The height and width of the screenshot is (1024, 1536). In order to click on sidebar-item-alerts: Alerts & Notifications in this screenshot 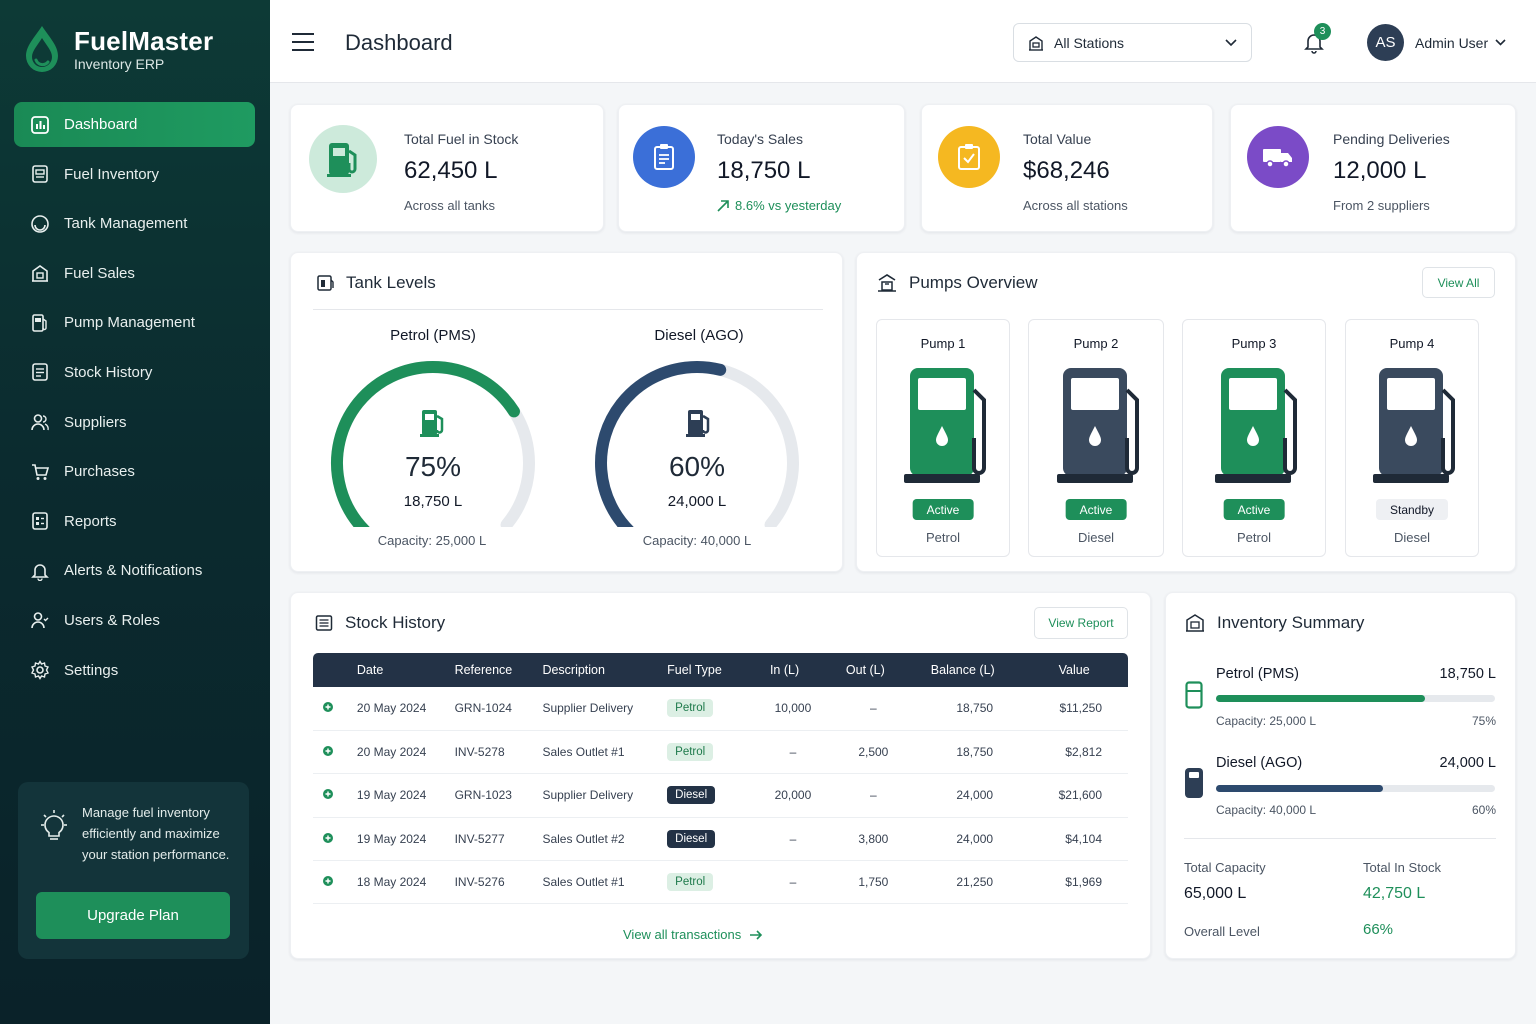, I will do `click(134, 570)`.